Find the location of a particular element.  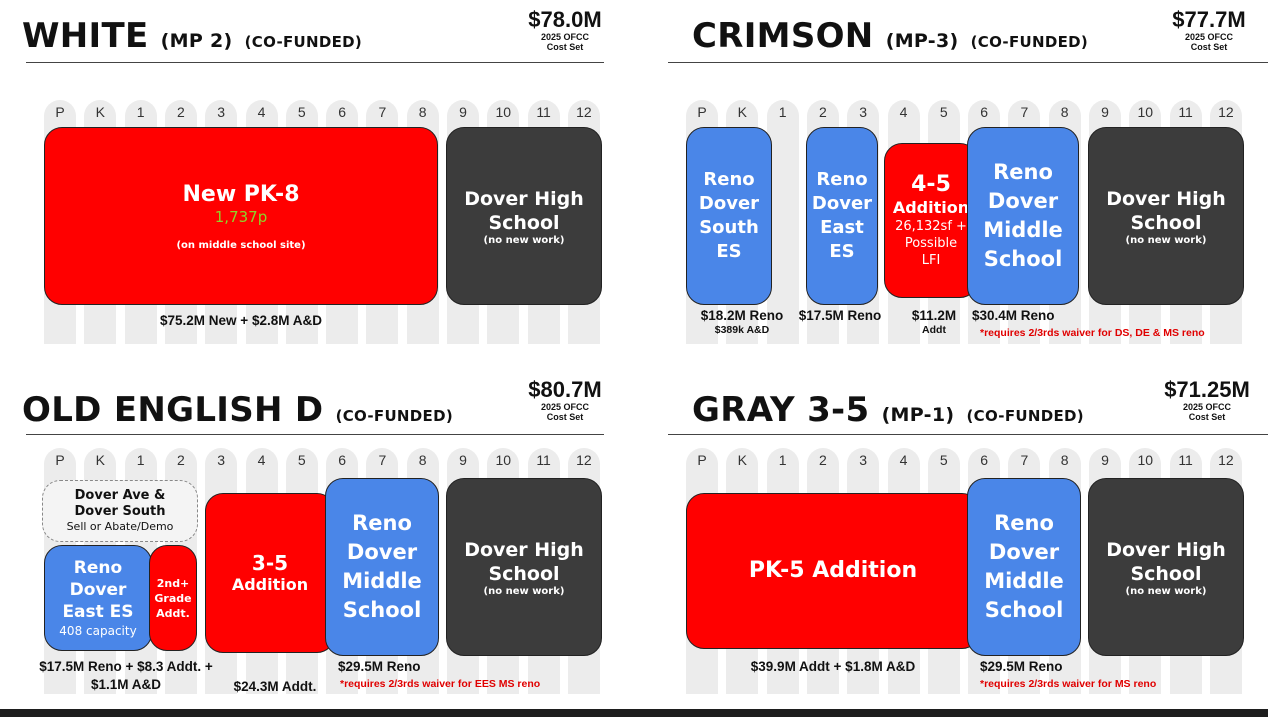

grade-label: 8 is located at coordinates (422, 112).